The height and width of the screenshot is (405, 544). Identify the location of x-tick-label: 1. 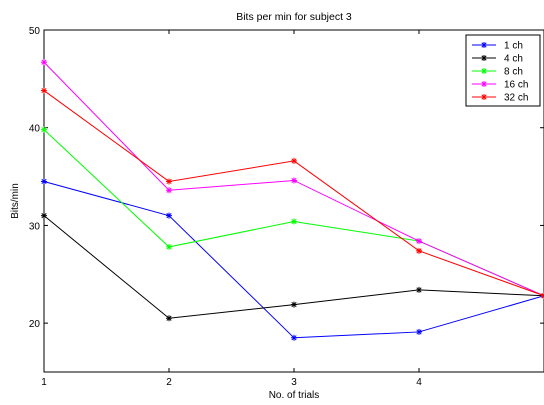
(44, 382).